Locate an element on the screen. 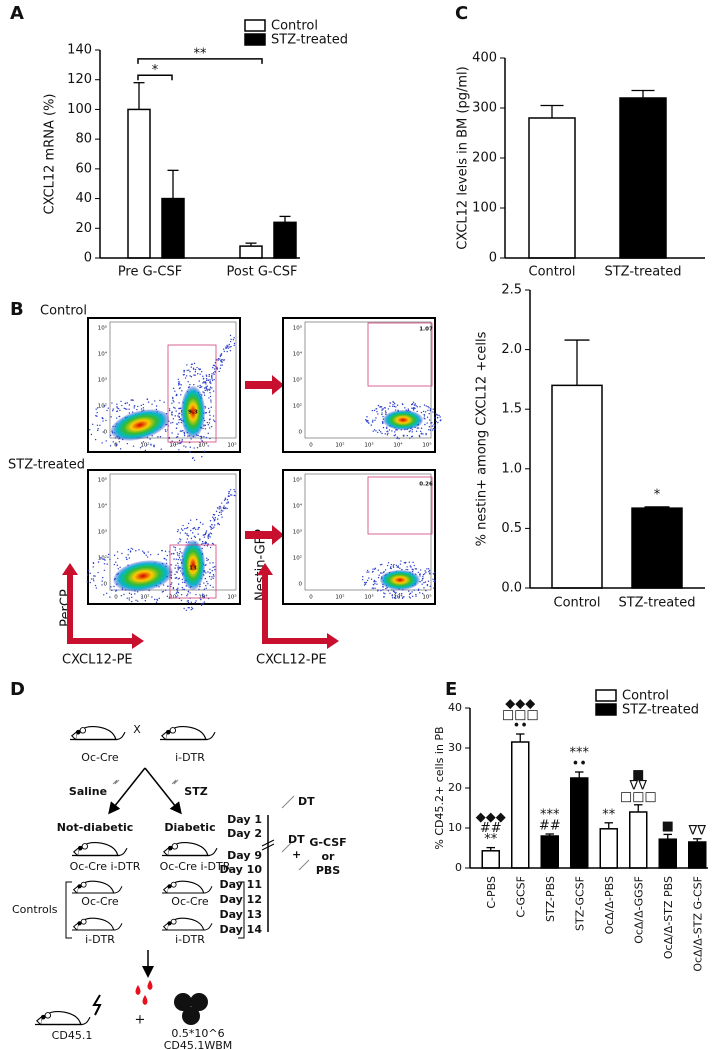 This screenshot has height=1050, width=713. bracket is located at coordinates (155, 910).